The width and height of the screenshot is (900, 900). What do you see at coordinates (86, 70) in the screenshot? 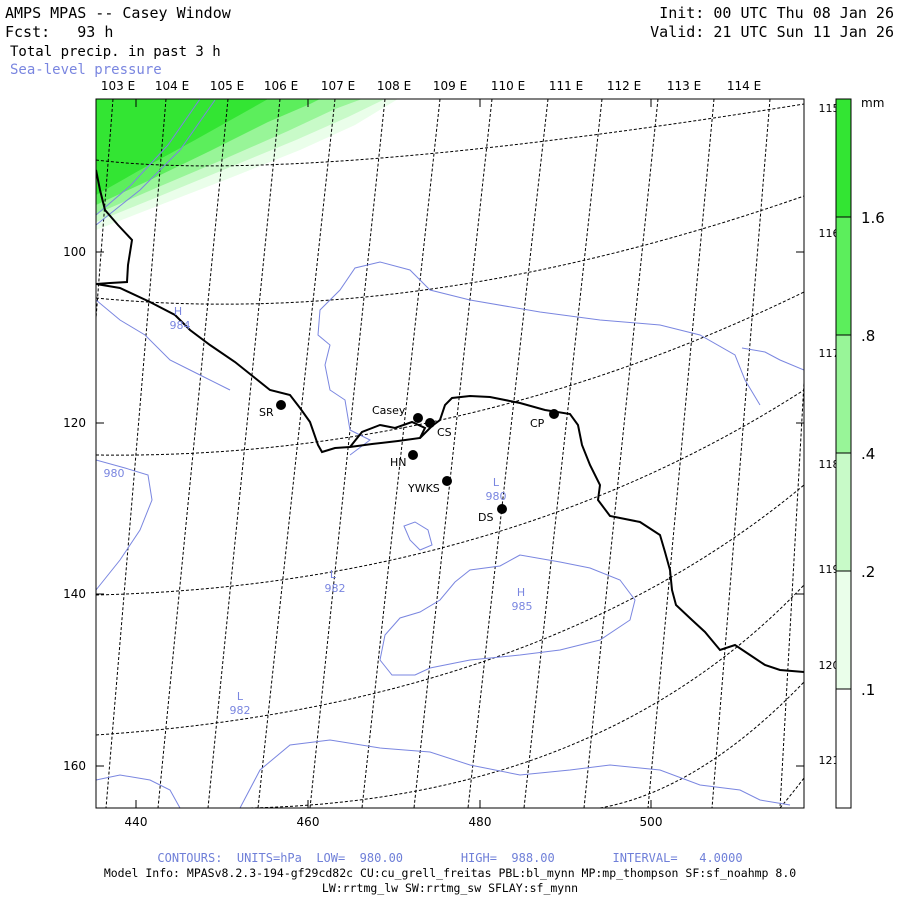
I see `overlay-label: Sea-level pressure` at bounding box center [86, 70].